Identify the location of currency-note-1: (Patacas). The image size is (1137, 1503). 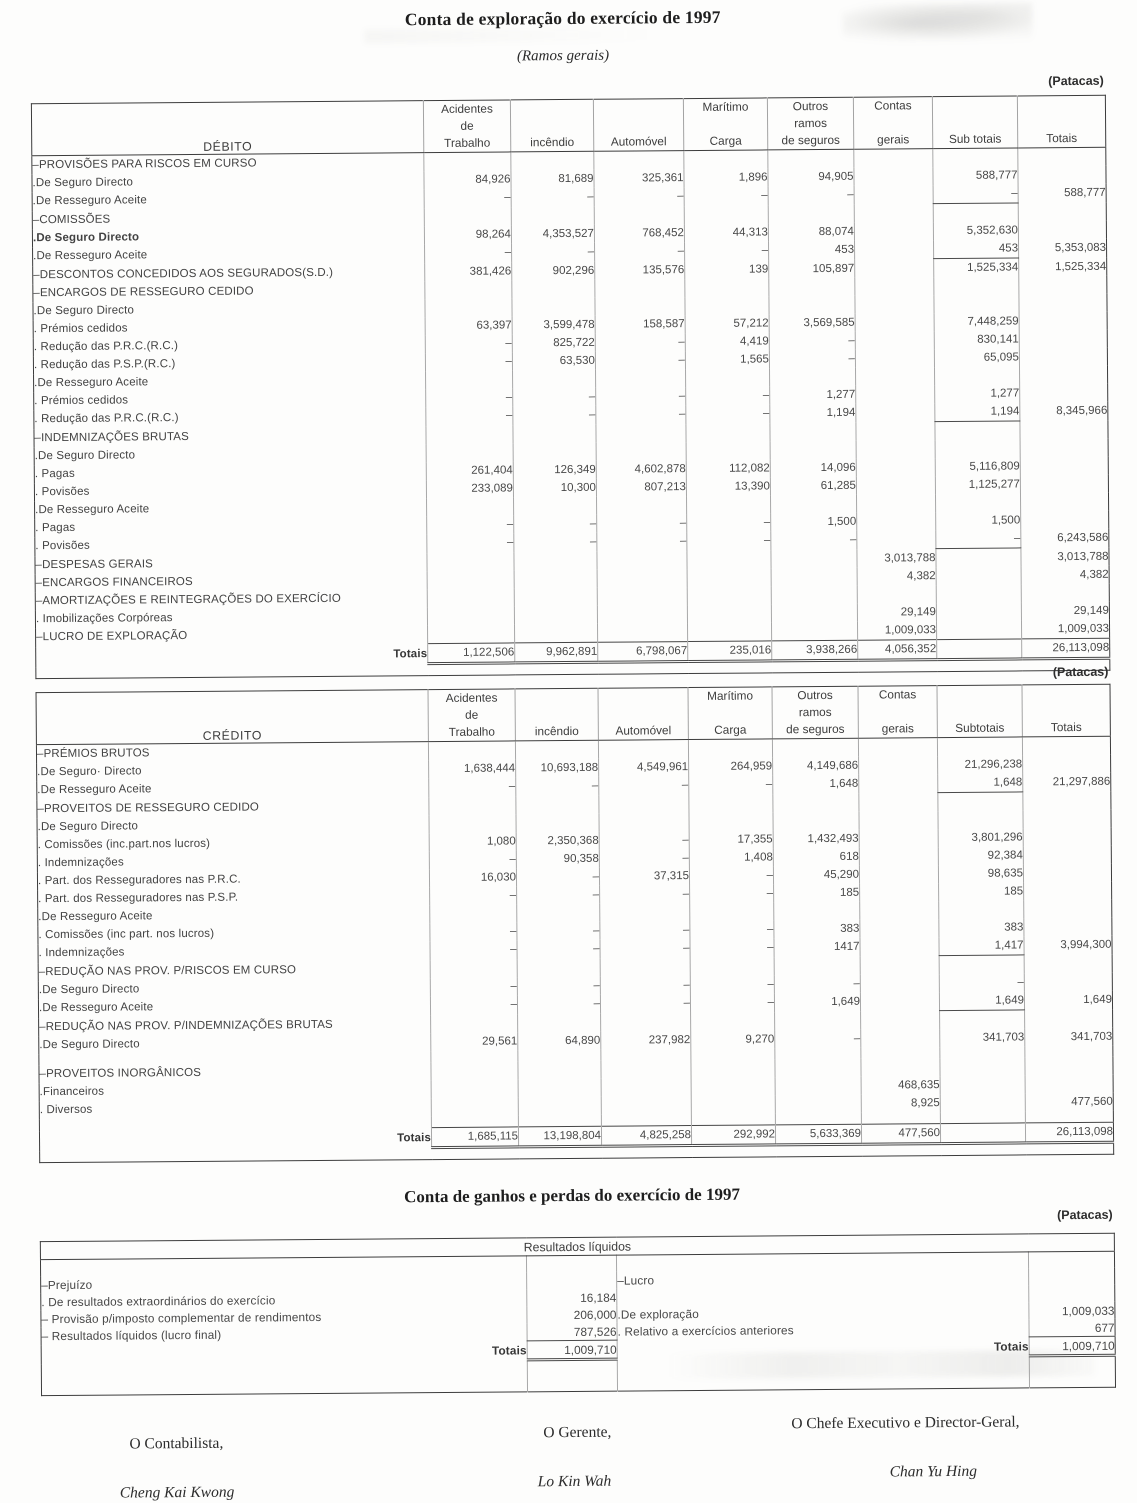
(1076, 81).